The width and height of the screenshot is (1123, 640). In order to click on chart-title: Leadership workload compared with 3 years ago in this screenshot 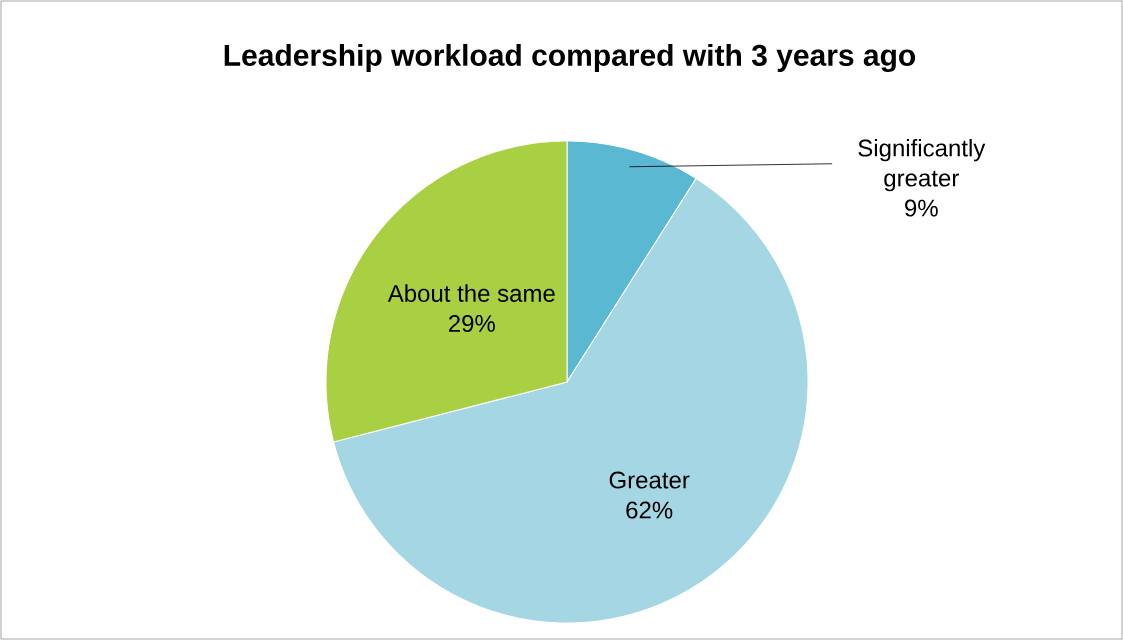, I will do `click(570, 58)`.